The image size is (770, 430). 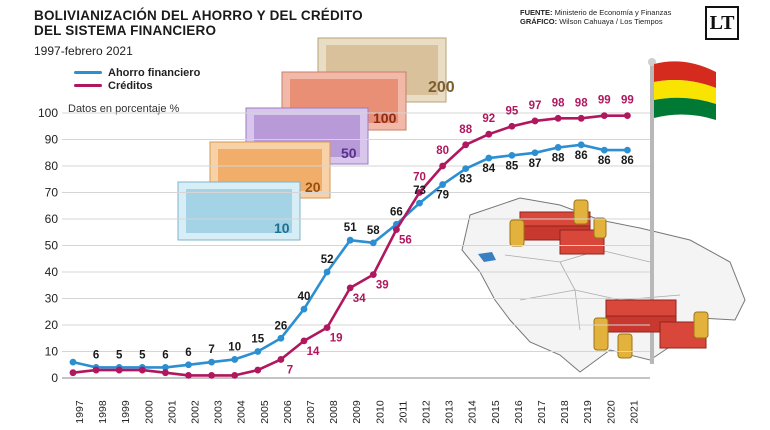 What do you see at coordinates (558, 103) in the screenshot?
I see `data-label-1: 98` at bounding box center [558, 103].